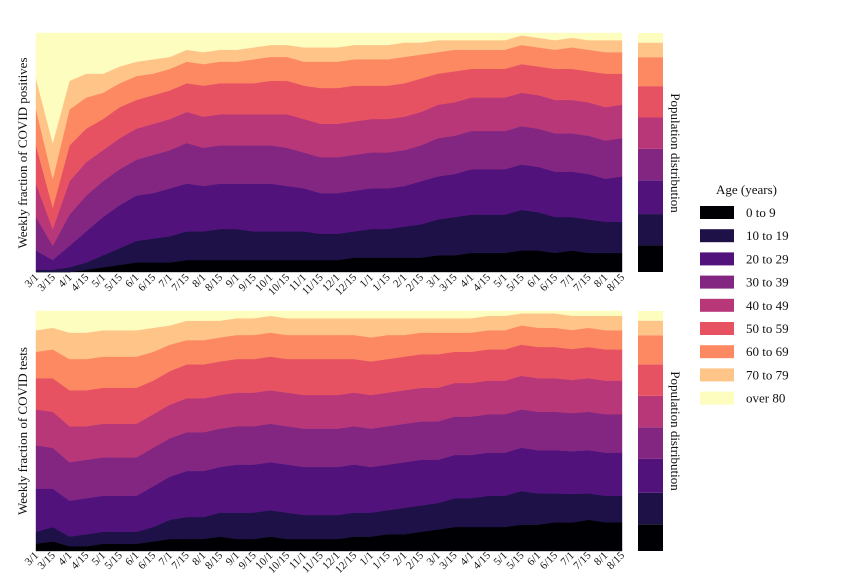 The height and width of the screenshot is (588, 850). Describe the element at coordinates (767, 351) in the screenshot. I see `legend-label: 60 to 69` at that location.